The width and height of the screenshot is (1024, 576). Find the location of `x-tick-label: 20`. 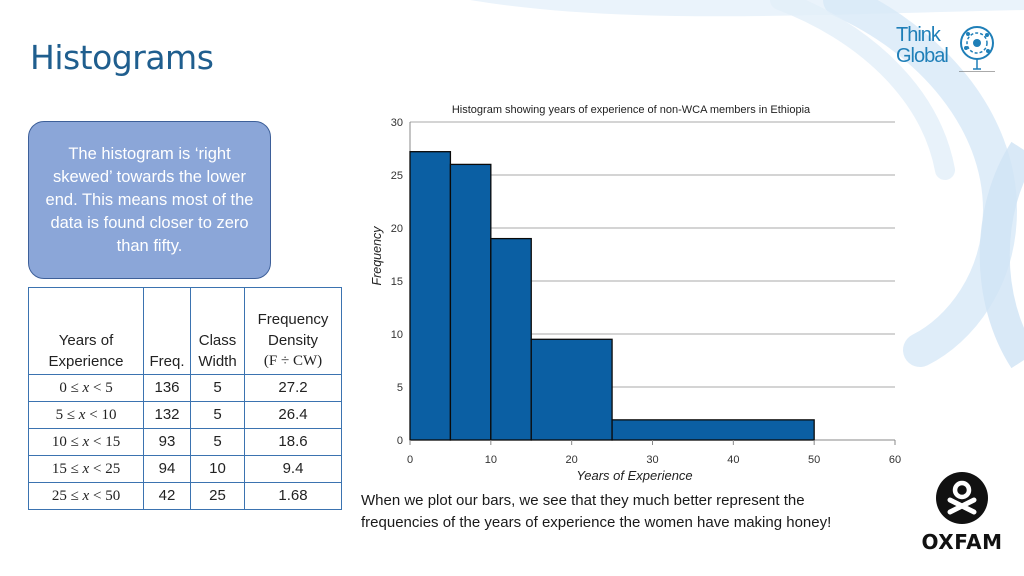

x-tick-label: 20 is located at coordinates (572, 460).